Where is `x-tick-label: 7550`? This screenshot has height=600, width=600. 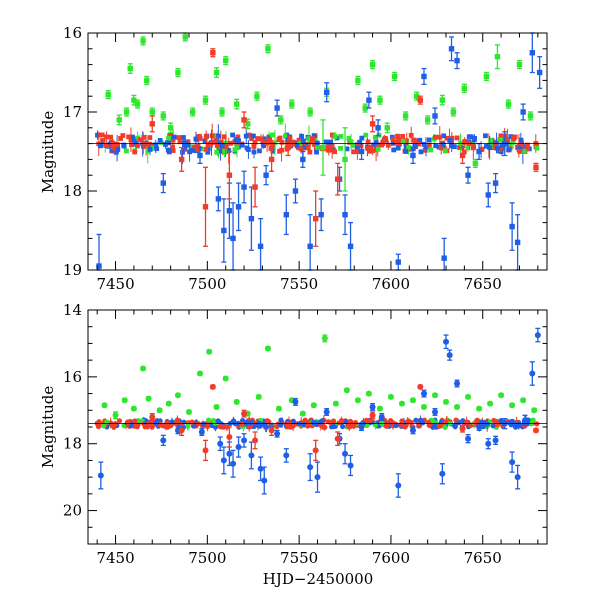 x-tick-label: 7550 is located at coordinates (299, 558).